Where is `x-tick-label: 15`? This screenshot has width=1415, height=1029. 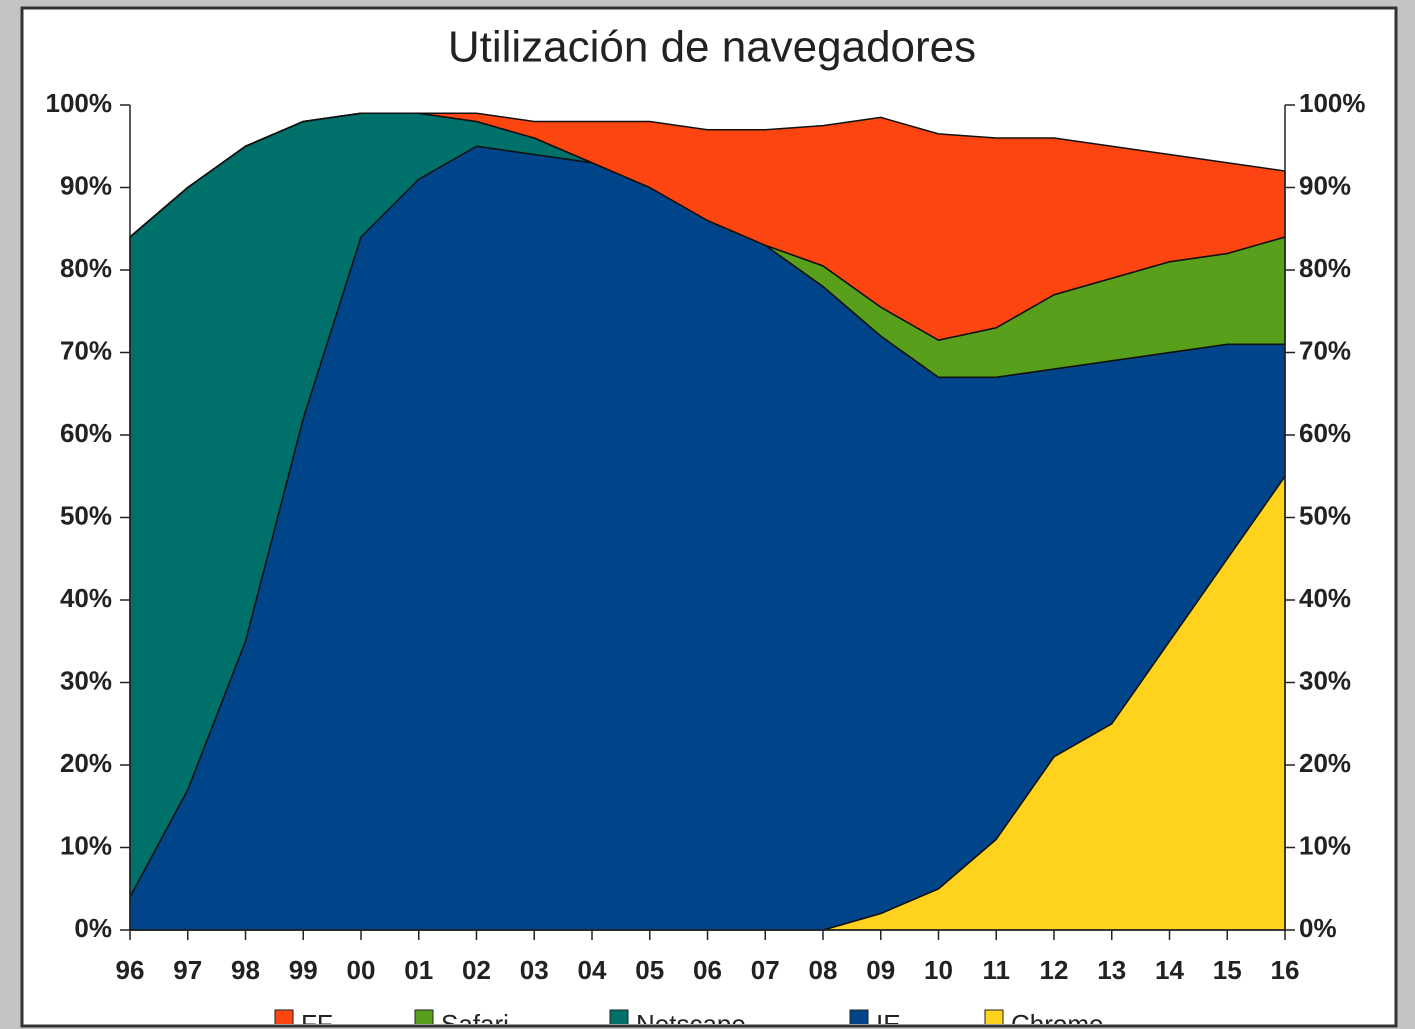 x-tick-label: 15 is located at coordinates (1227, 970).